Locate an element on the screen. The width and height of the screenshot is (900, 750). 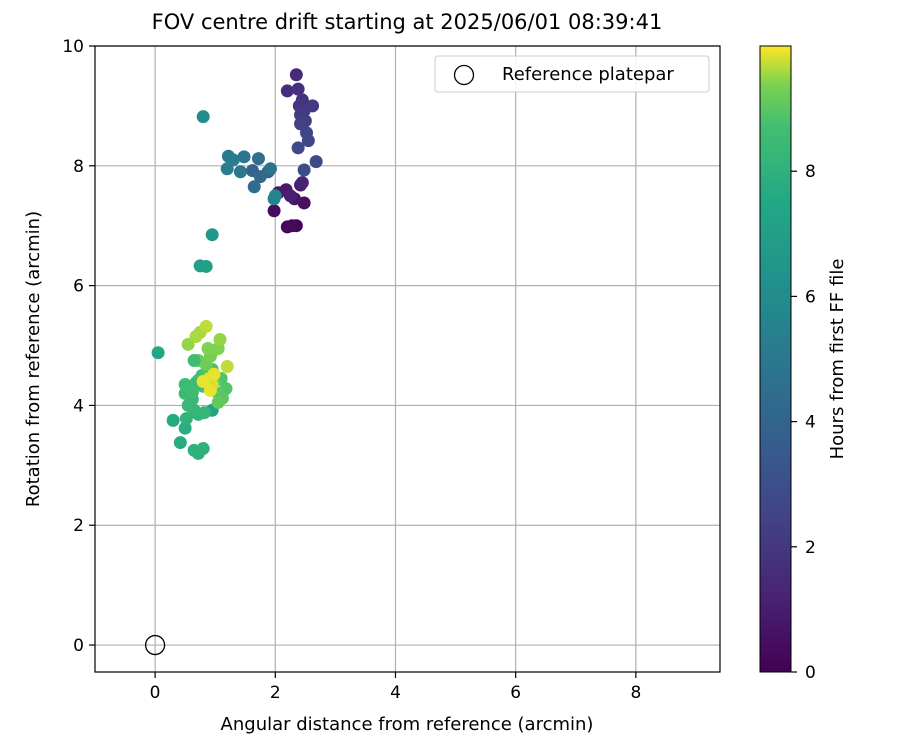
x-tick-label: 4 is located at coordinates (395, 693).